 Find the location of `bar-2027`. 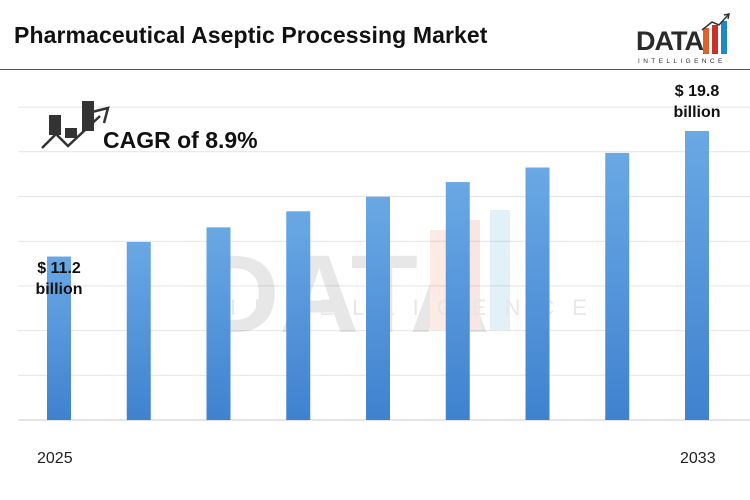

bar-2027 is located at coordinates (218, 323).